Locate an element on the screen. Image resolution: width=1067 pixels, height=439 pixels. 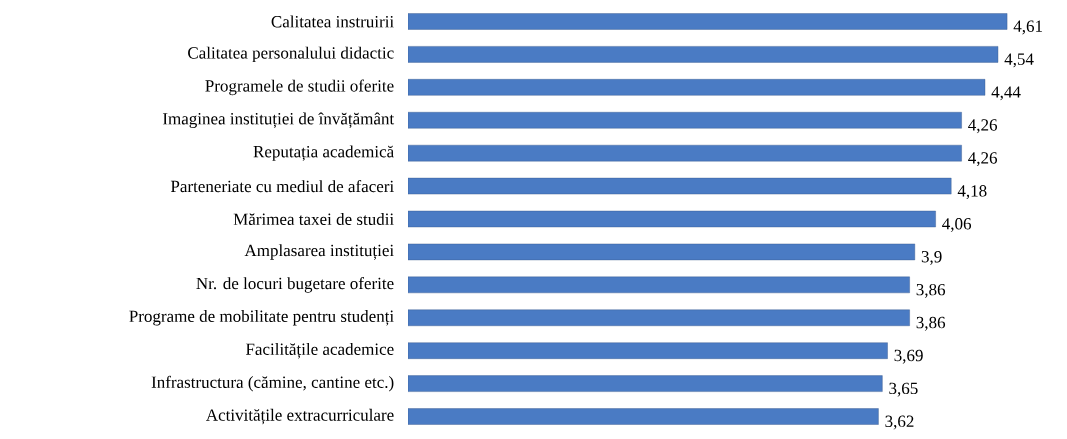
y-tick-label: Programele de studii oferite is located at coordinates (299, 87).